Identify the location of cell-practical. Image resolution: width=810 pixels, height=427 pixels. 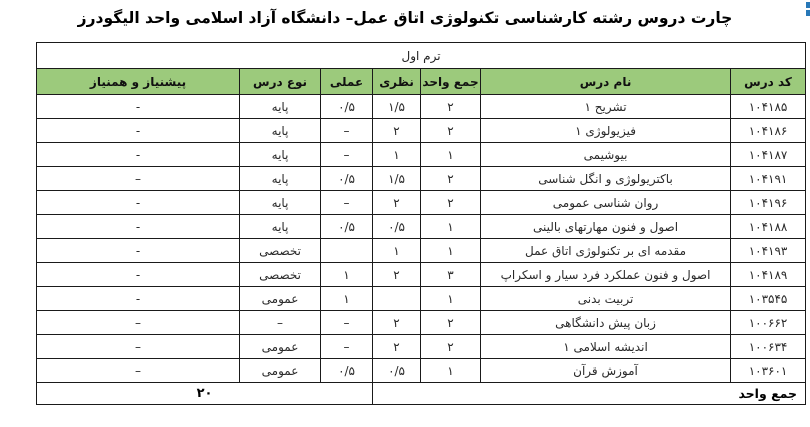
(347, 250).